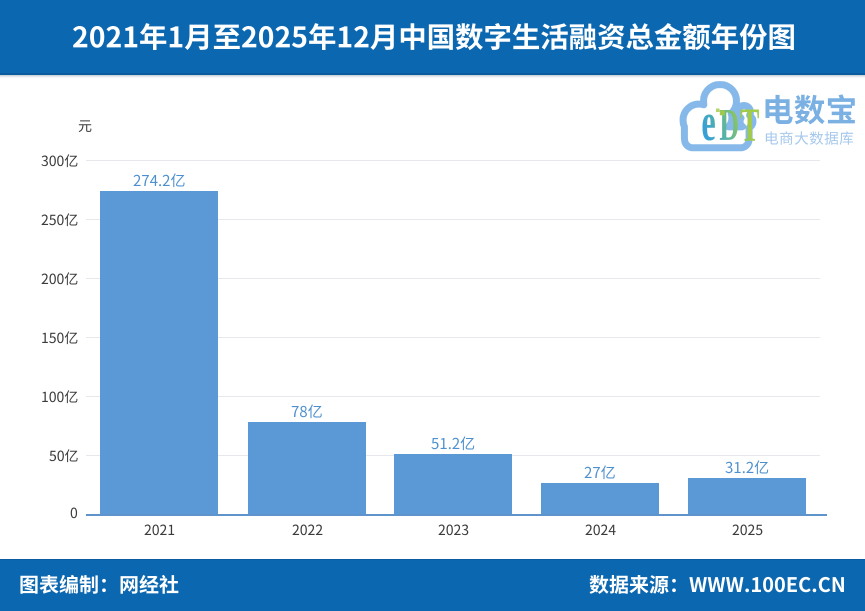 The height and width of the screenshot is (611, 865). Describe the element at coordinates (729, 126) in the screenshot. I see `svg-text: D` at that location.